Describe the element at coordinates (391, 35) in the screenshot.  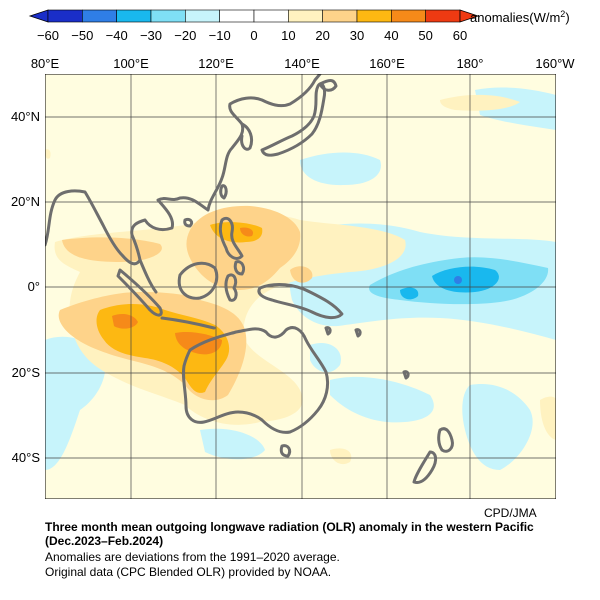
I see `colorbar-tick-label: 40` at that location.